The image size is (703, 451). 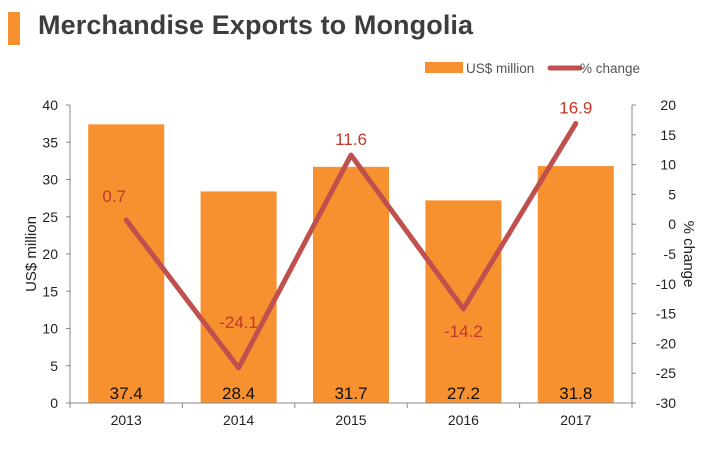 What do you see at coordinates (50, 180) in the screenshot?
I see `y-tick-label: 30` at bounding box center [50, 180].